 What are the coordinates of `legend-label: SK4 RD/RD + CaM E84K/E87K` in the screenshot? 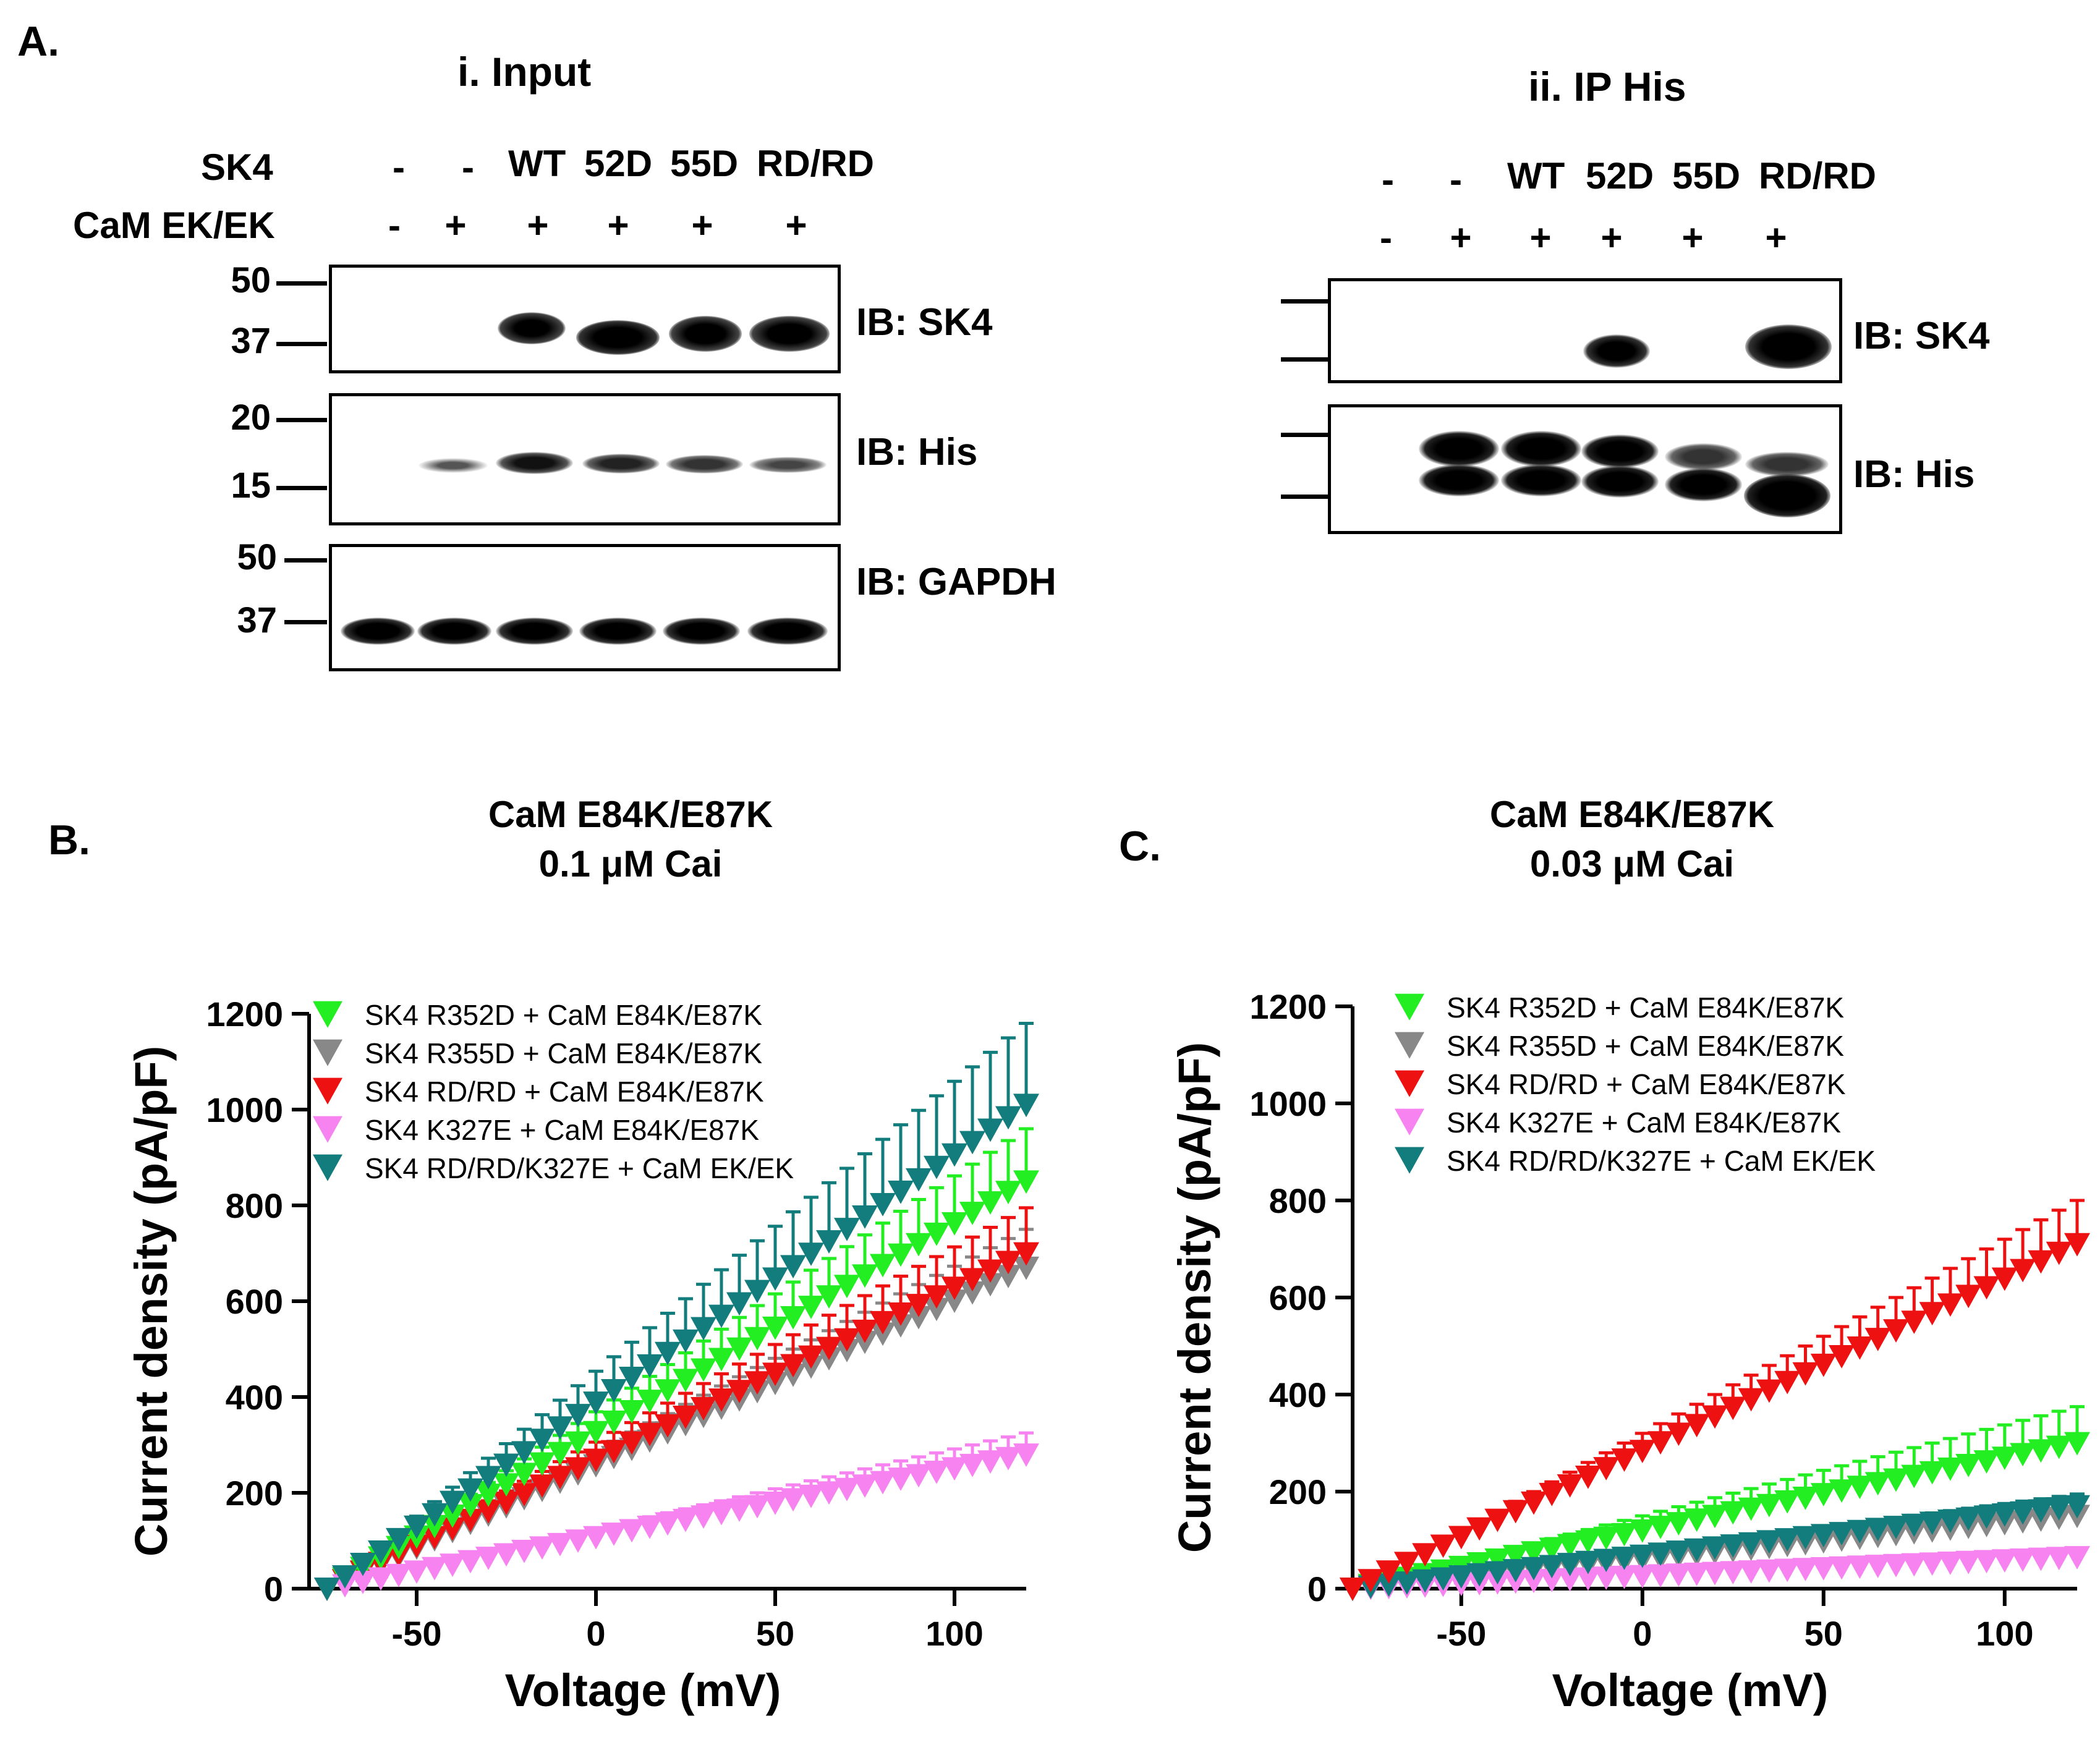 It's located at (564, 1092).